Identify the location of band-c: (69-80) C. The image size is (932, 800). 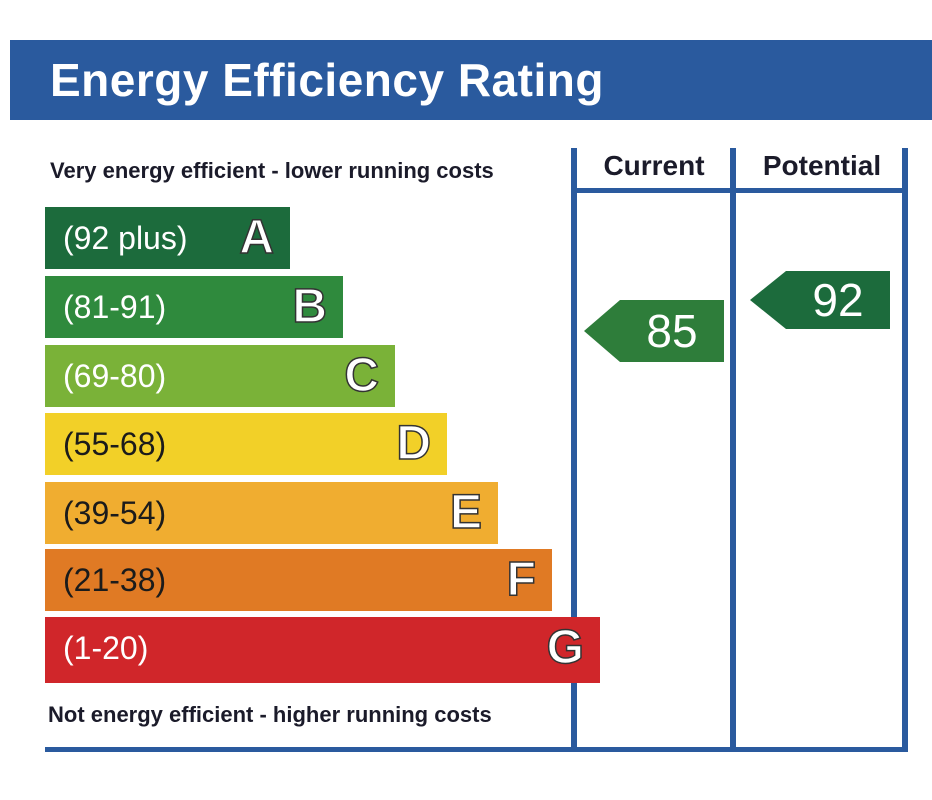
(220, 376).